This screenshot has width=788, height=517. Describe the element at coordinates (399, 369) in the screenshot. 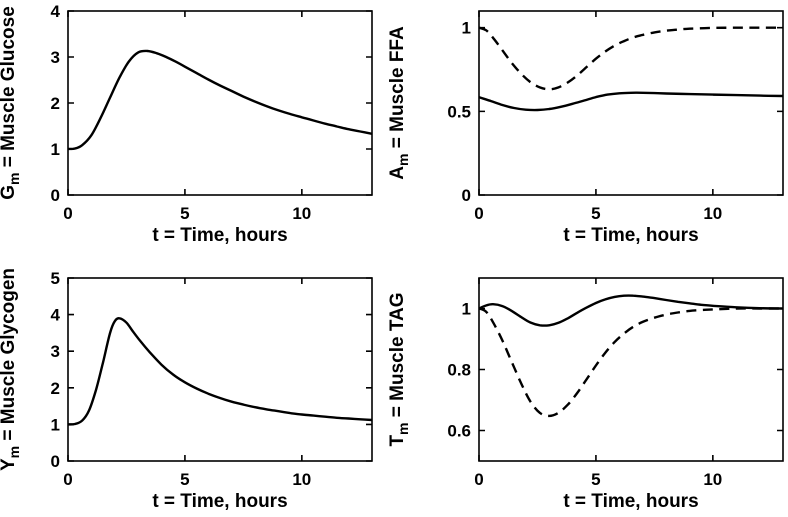

I see `y-axis-label: Tm = Muscle TAG` at that location.